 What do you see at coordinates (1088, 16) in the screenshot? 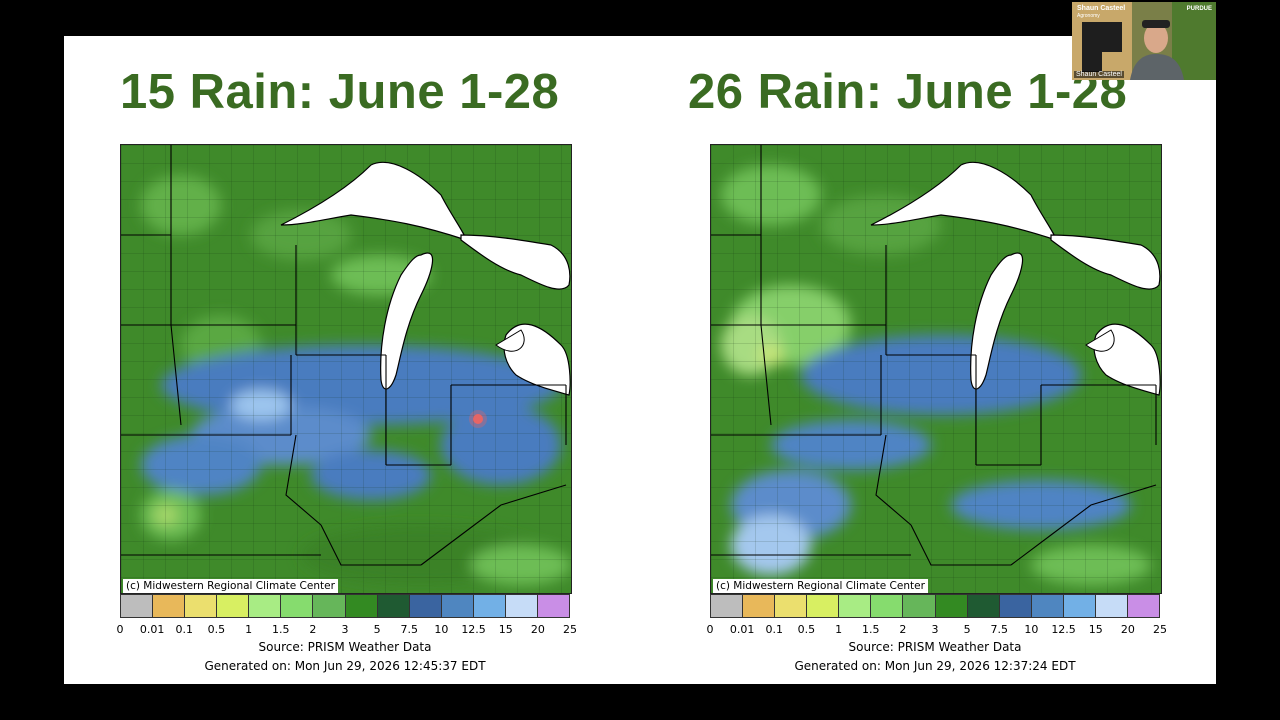
I see `speaker-subtitle: Agronomy` at bounding box center [1088, 16].